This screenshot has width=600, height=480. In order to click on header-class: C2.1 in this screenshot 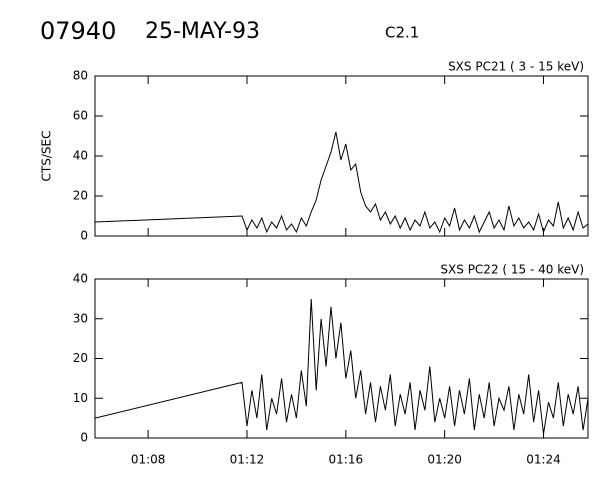, I will do `click(402, 33)`.